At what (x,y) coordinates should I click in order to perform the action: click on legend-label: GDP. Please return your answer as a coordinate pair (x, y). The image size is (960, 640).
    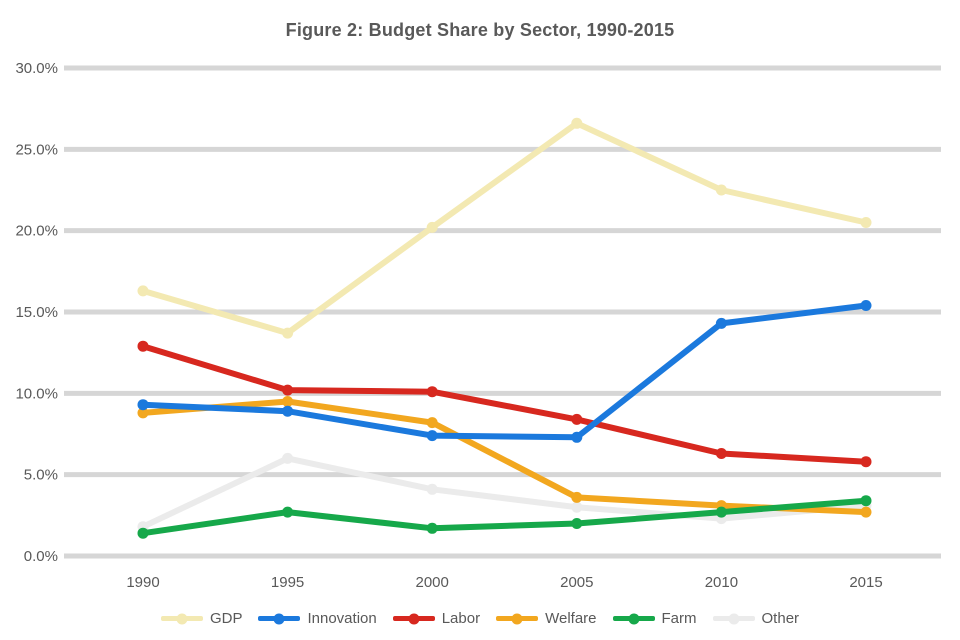
    Looking at the image, I should click on (226, 618).